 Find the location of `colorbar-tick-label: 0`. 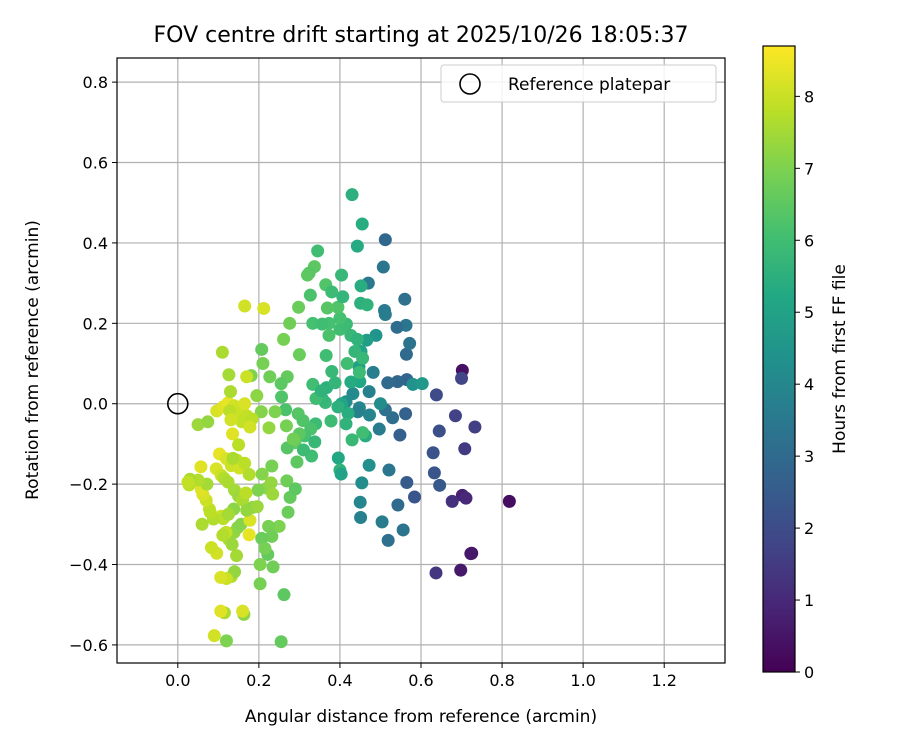

colorbar-tick-label: 0 is located at coordinates (809, 672).